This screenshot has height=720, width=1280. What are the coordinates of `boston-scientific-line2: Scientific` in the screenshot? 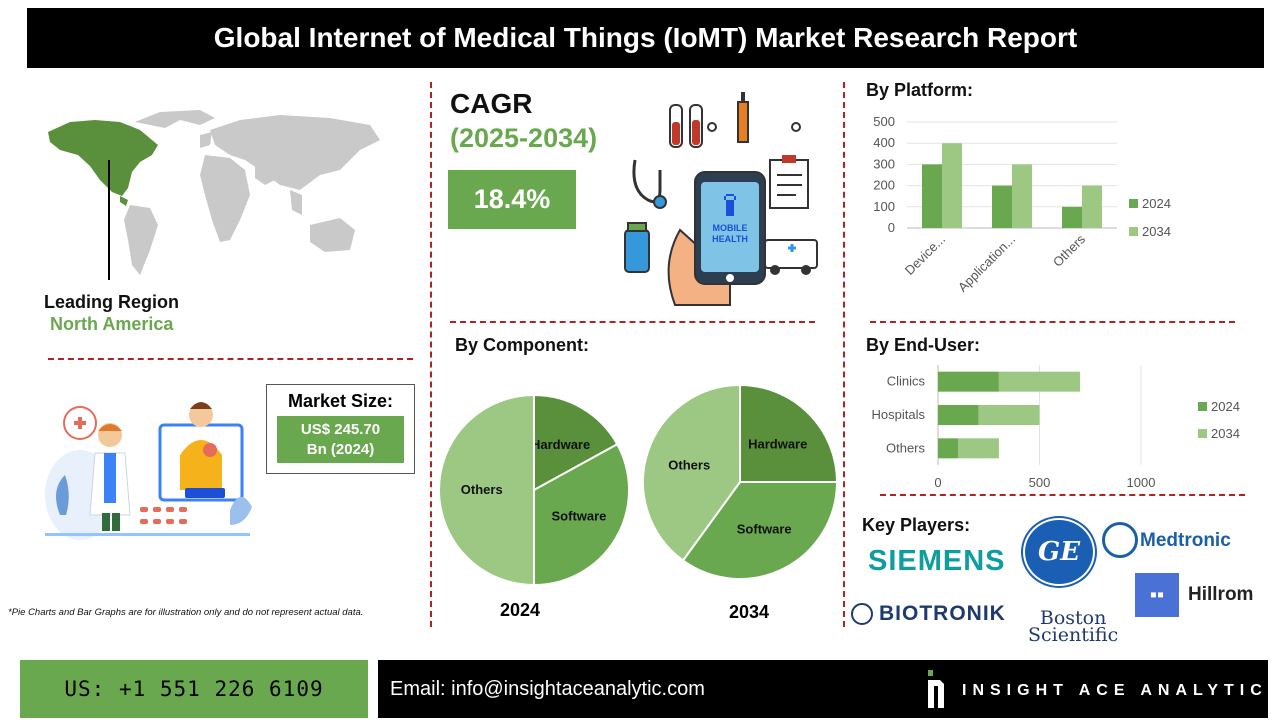 It's located at (1073, 635).